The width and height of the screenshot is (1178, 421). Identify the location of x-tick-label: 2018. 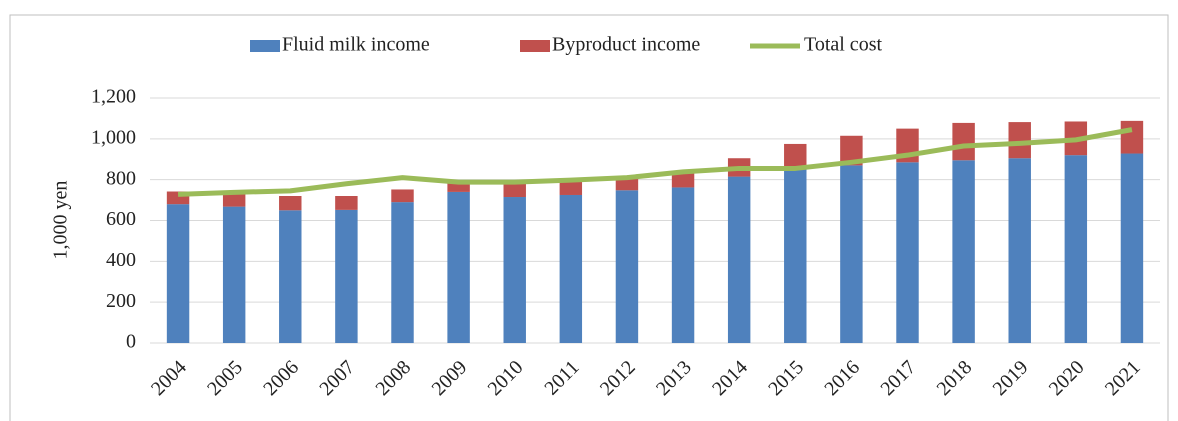
(955, 378).